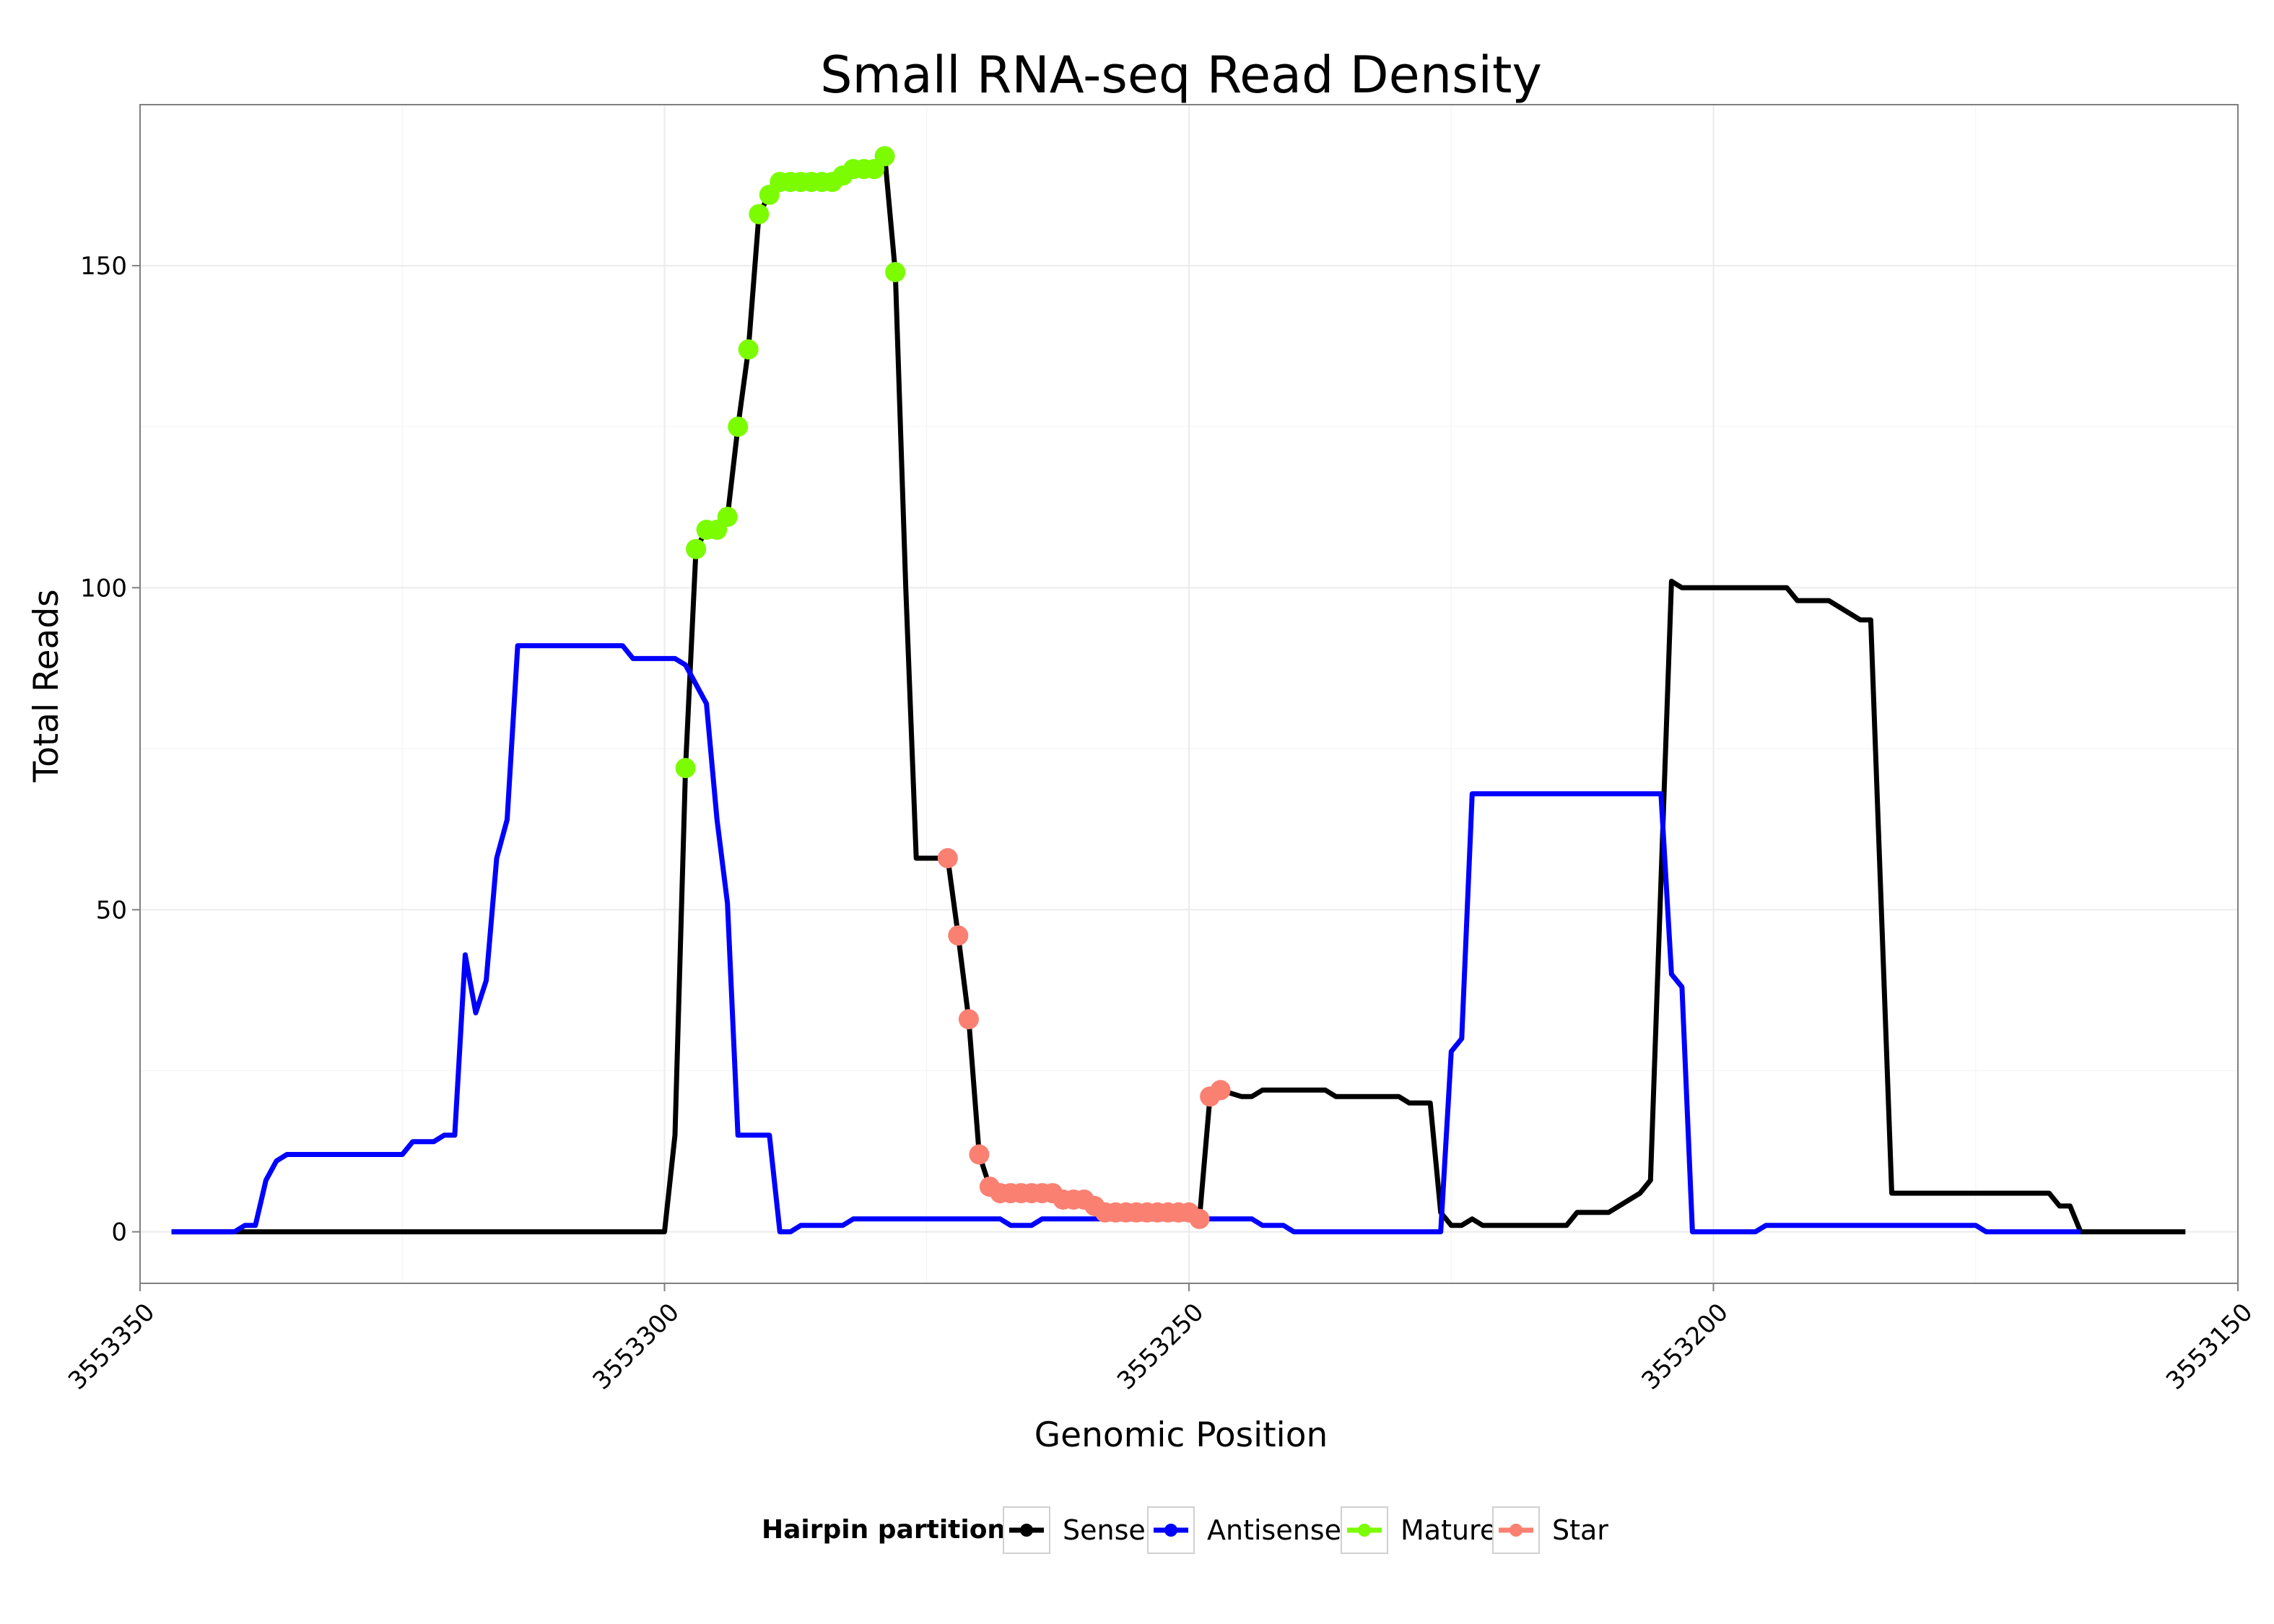 This screenshot has height=1624, width=2274. Describe the element at coordinates (1274, 1530) in the screenshot. I see `legend-label: Antisense` at that location.